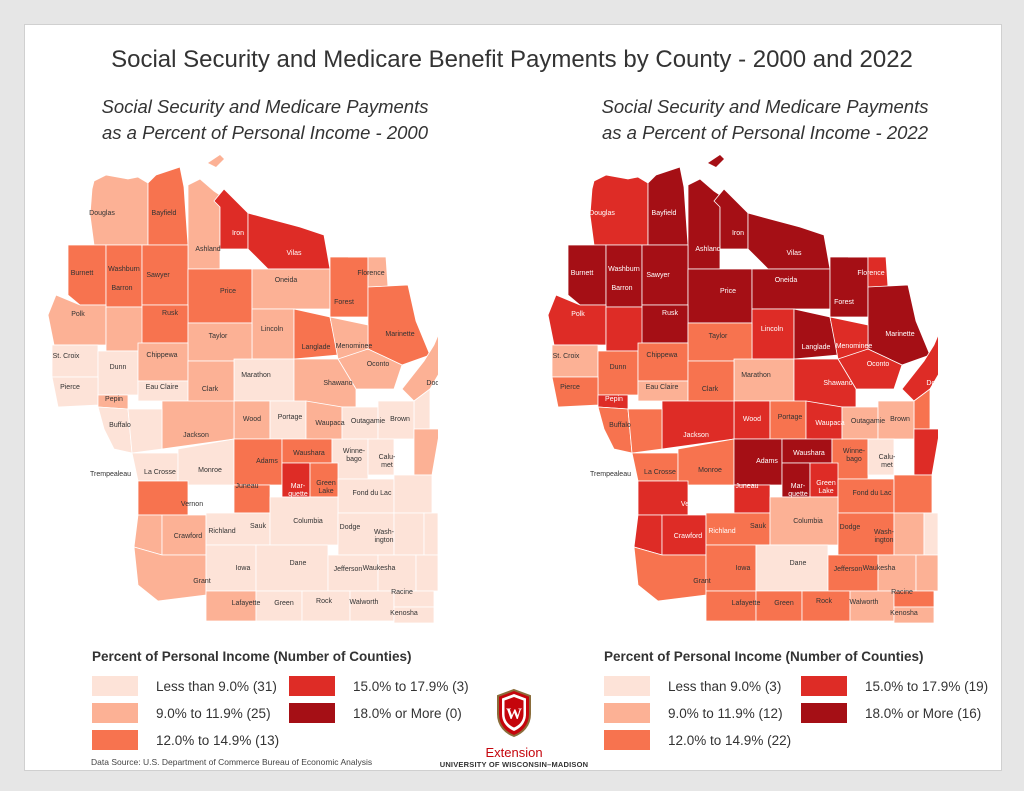 The height and width of the screenshot is (791, 1024). I want to click on county-dunn, so click(118, 373).